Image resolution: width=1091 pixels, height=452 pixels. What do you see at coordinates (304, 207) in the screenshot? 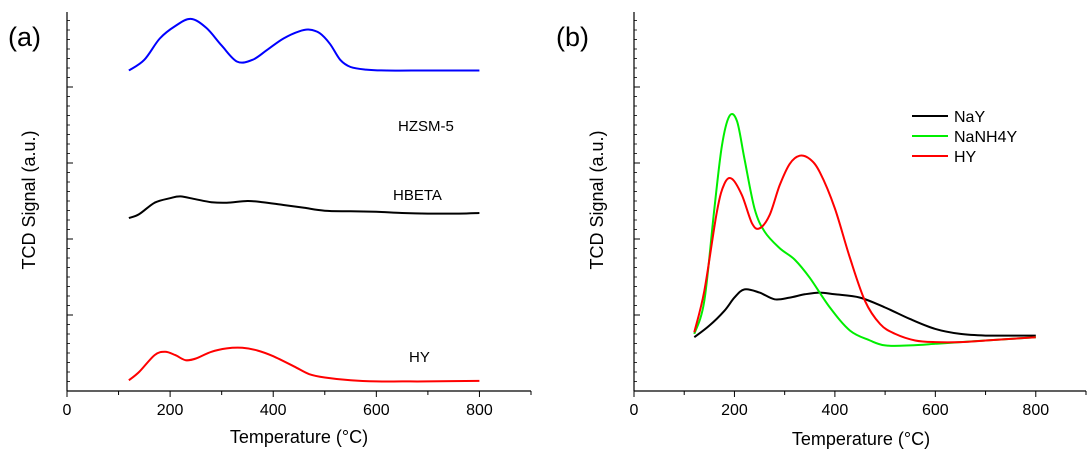
I see `series-line-hbeta` at bounding box center [304, 207].